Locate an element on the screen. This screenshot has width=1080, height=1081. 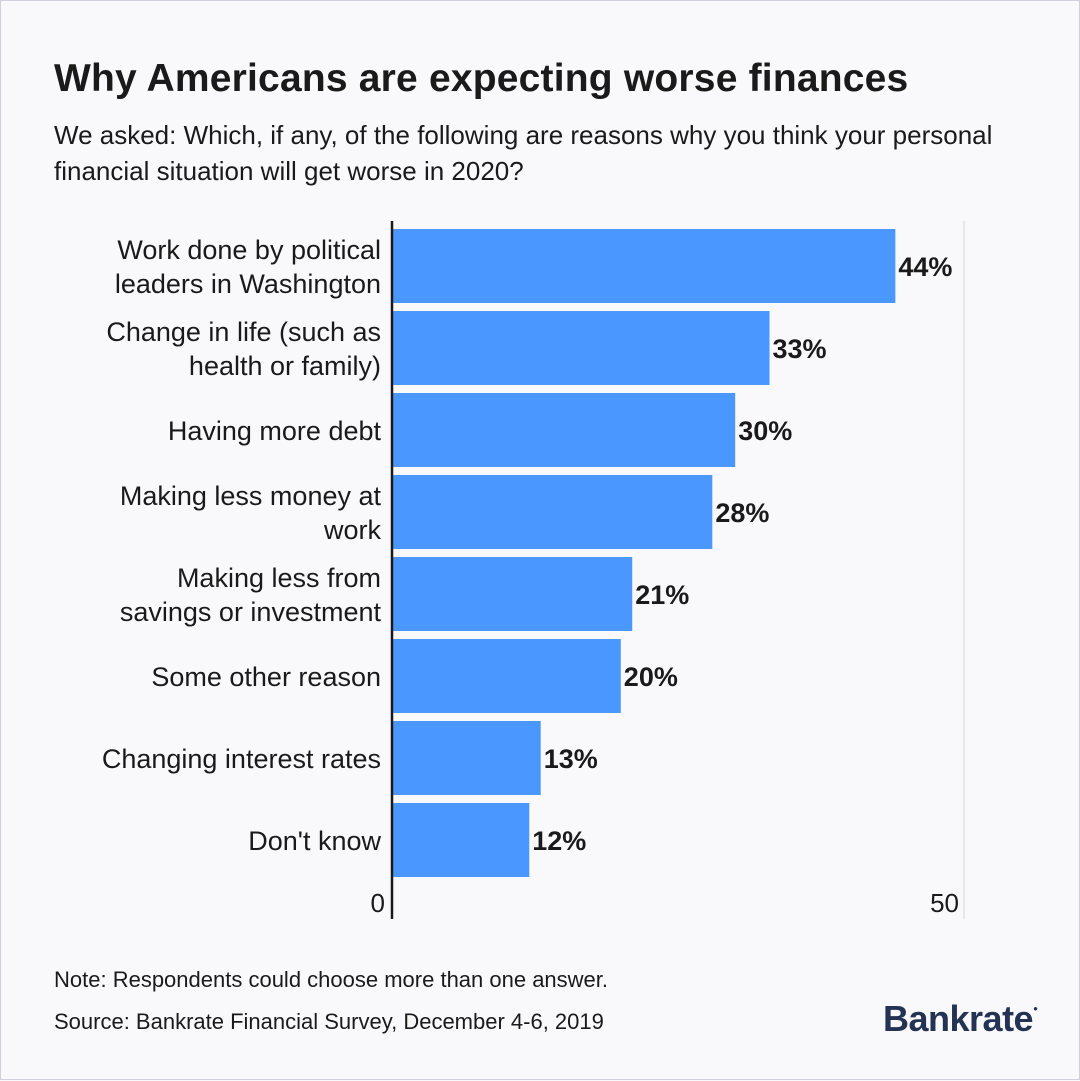
value-label: 30% is located at coordinates (765, 431).